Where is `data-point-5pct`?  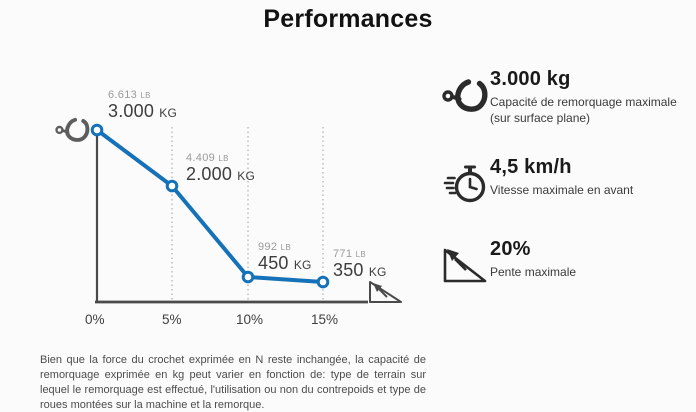 data-point-5pct is located at coordinates (172, 186).